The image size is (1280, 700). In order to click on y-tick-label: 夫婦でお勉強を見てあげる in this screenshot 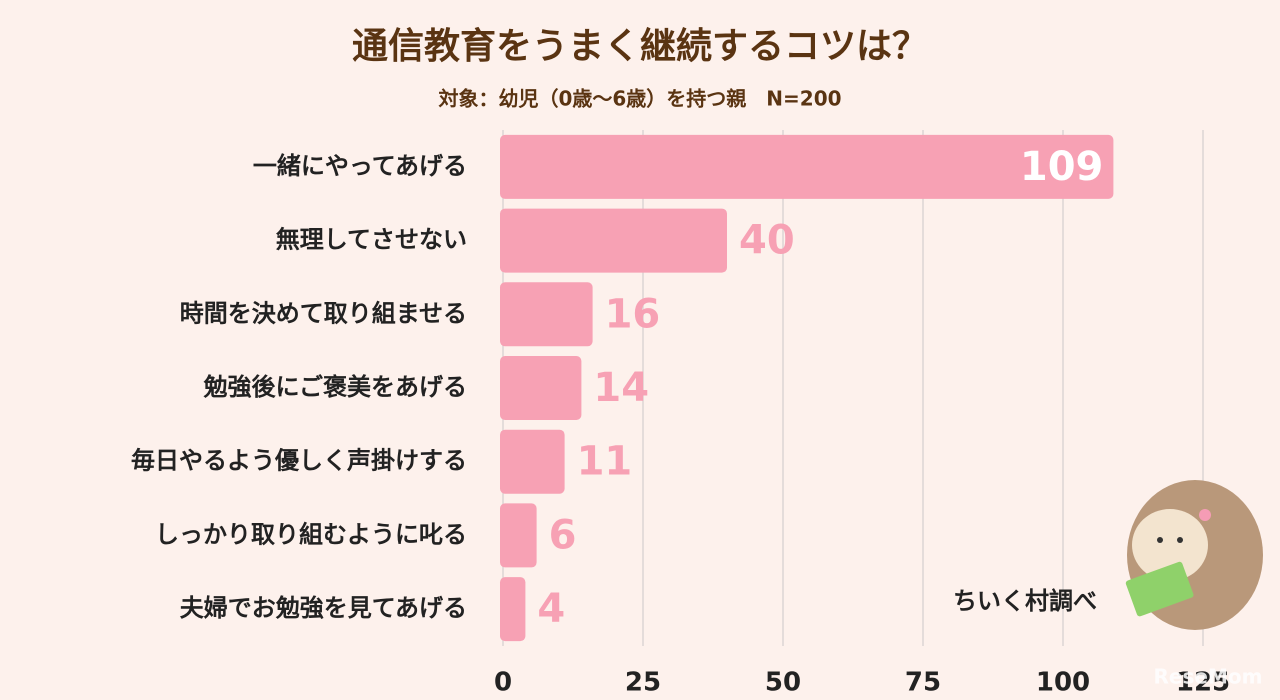, I will do `click(323, 608)`.